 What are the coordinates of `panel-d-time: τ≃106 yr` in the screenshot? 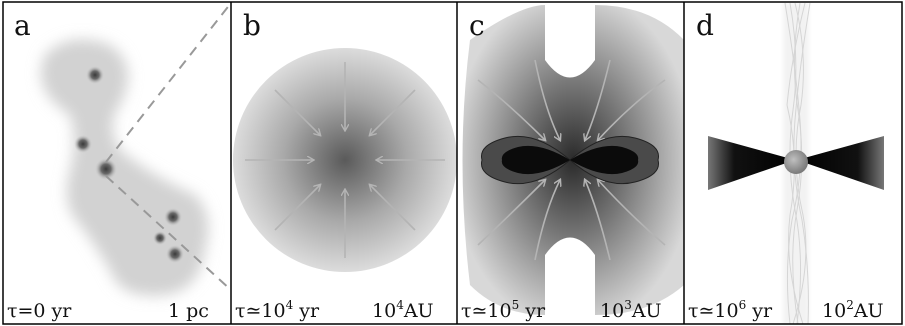 It's located at (730, 310).